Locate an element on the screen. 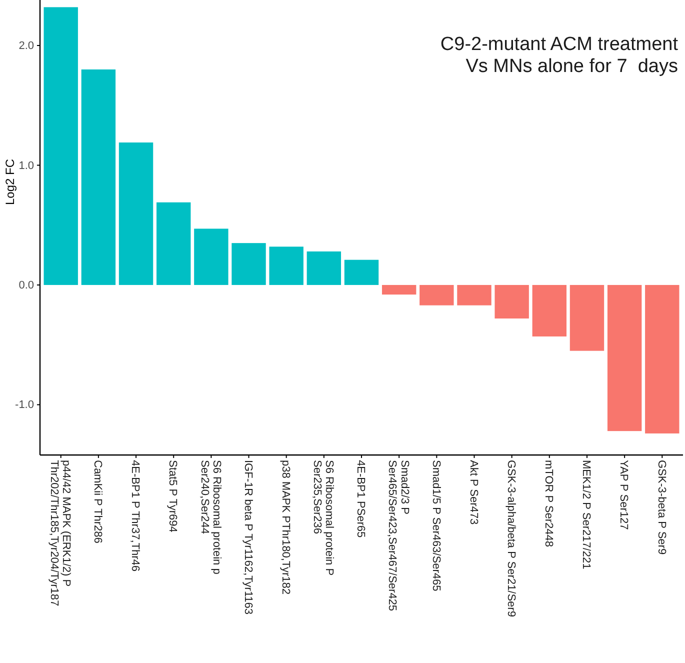 The image size is (685, 663). y-tick-label: 2.0 is located at coordinates (26, 46).